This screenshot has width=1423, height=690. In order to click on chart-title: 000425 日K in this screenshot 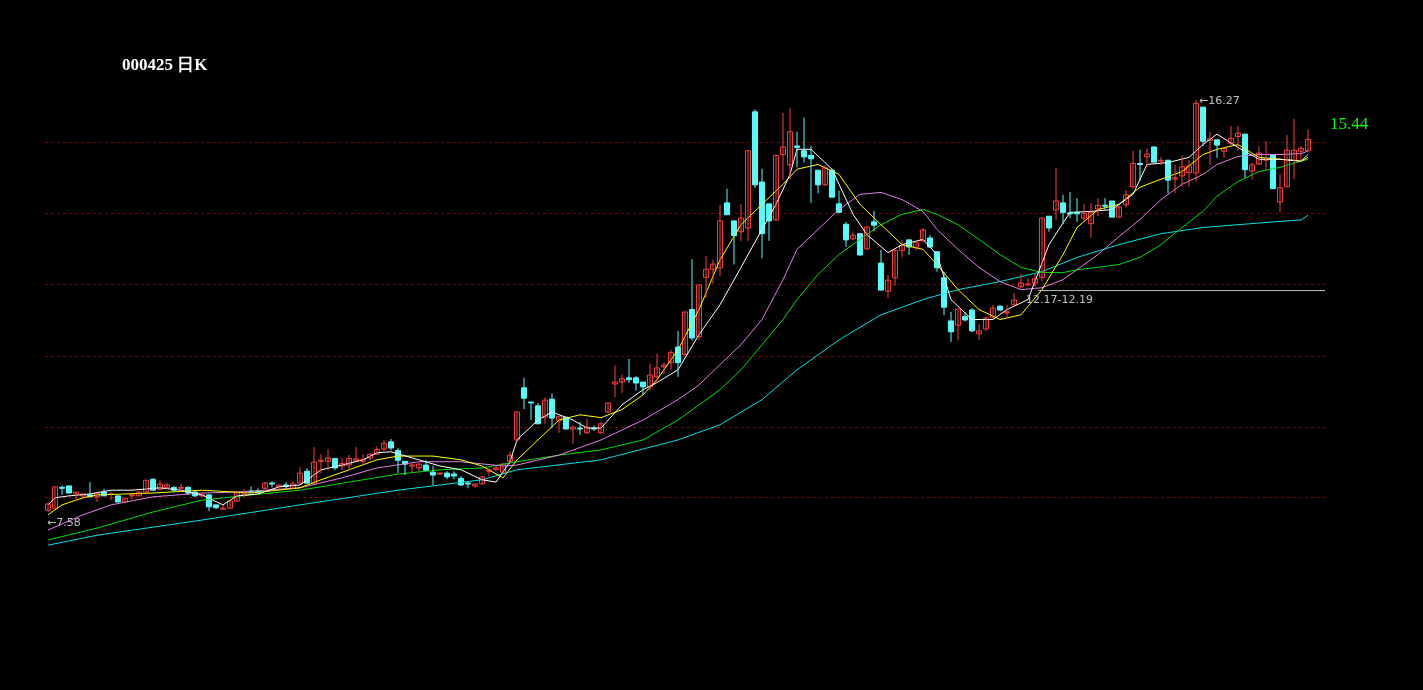, I will do `click(165, 64)`.